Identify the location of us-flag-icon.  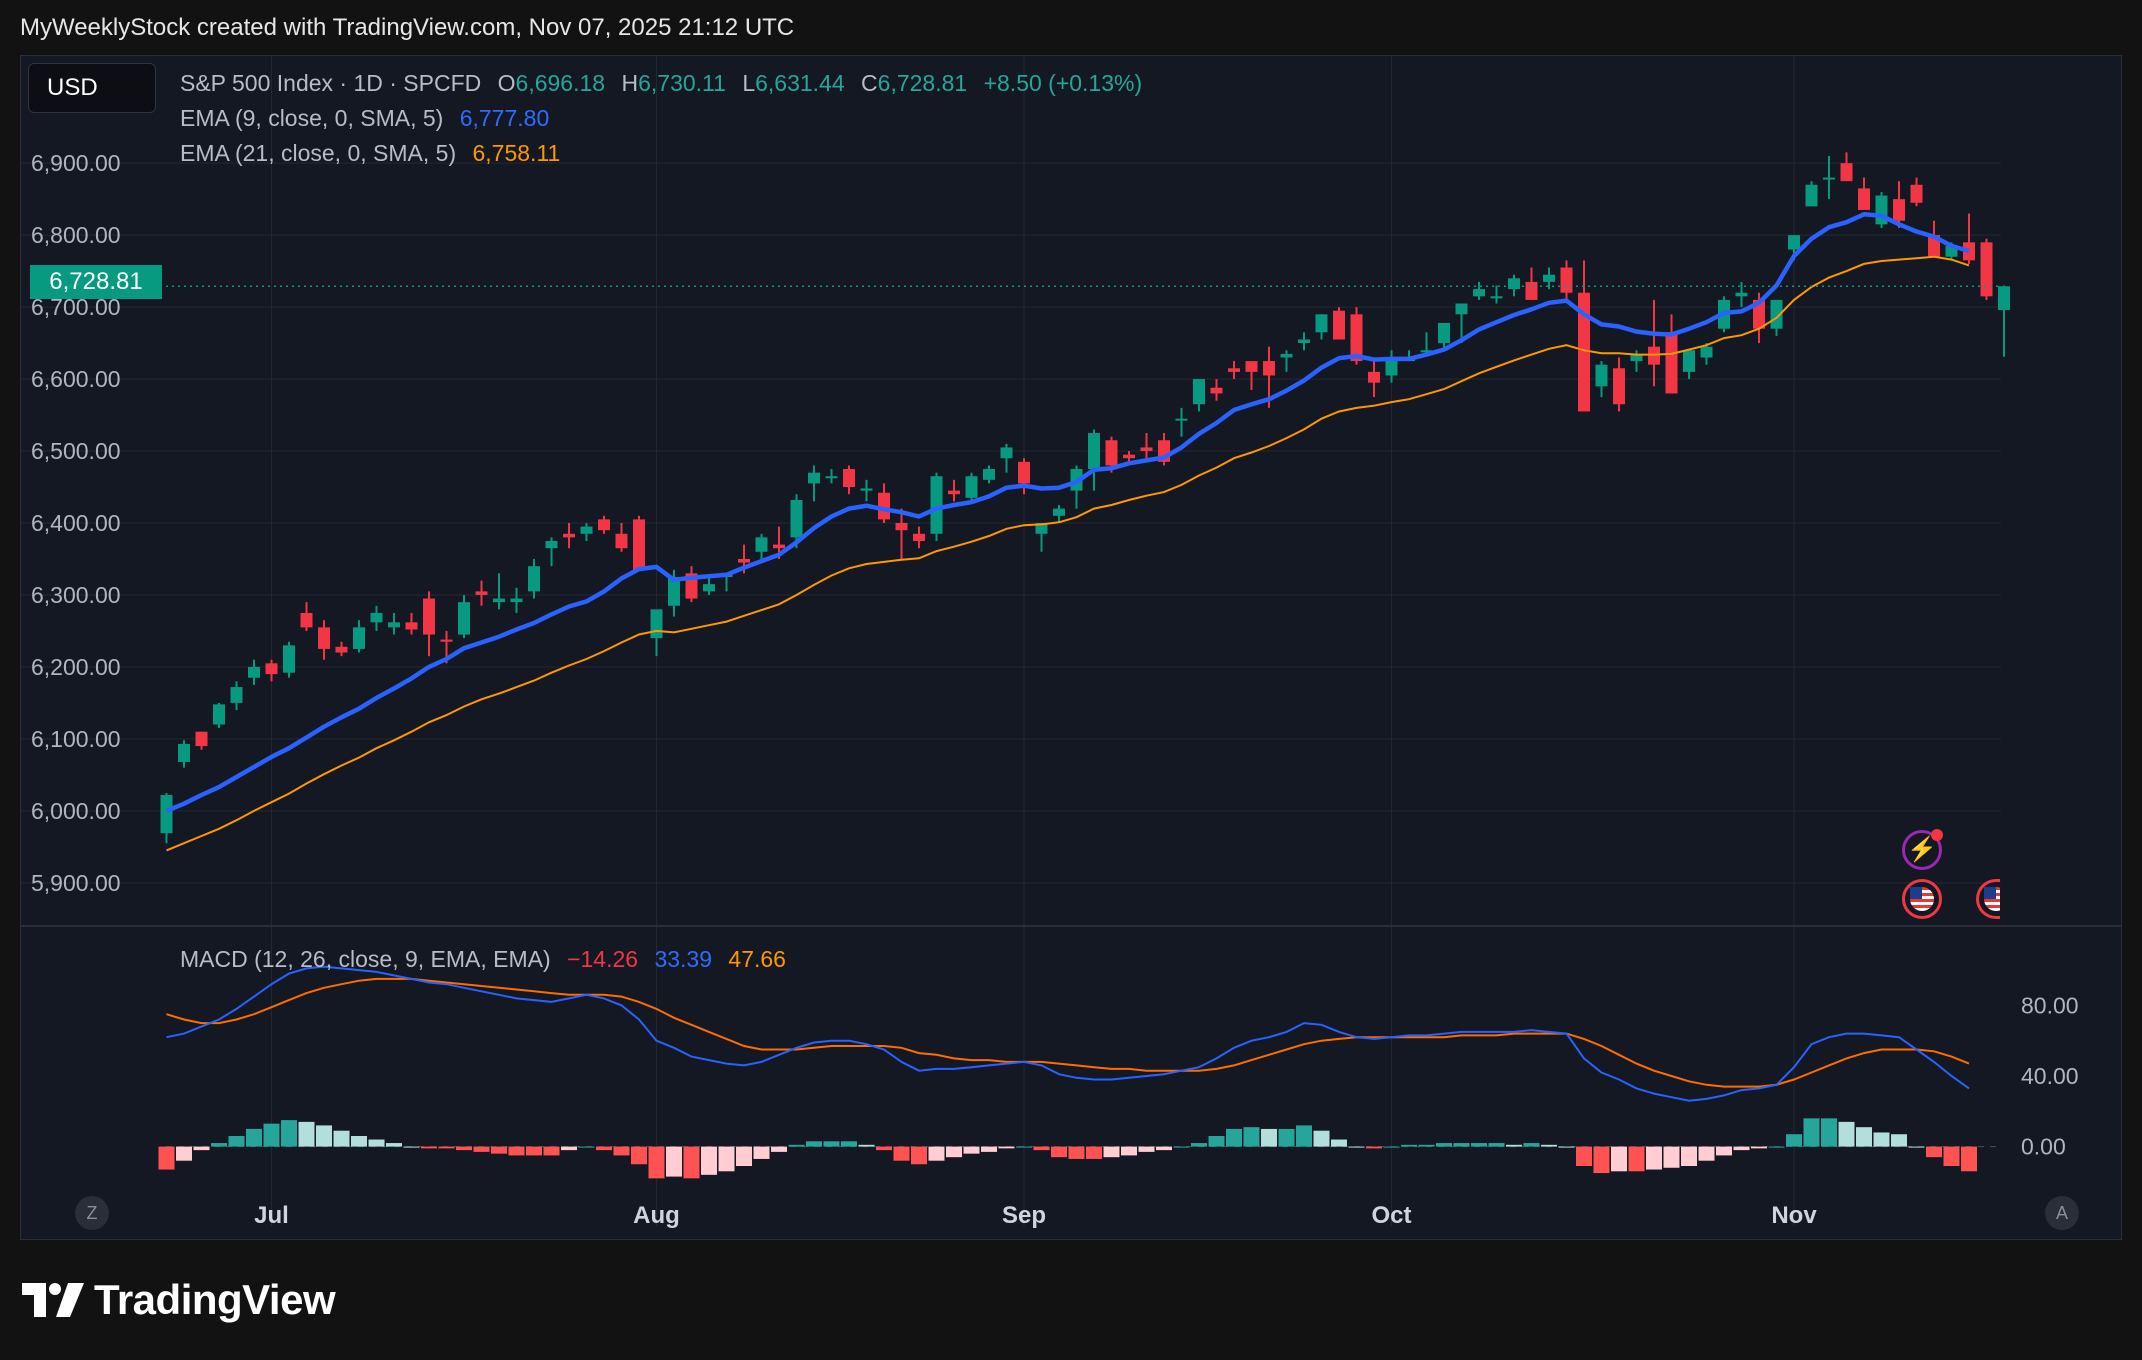
(1922, 899).